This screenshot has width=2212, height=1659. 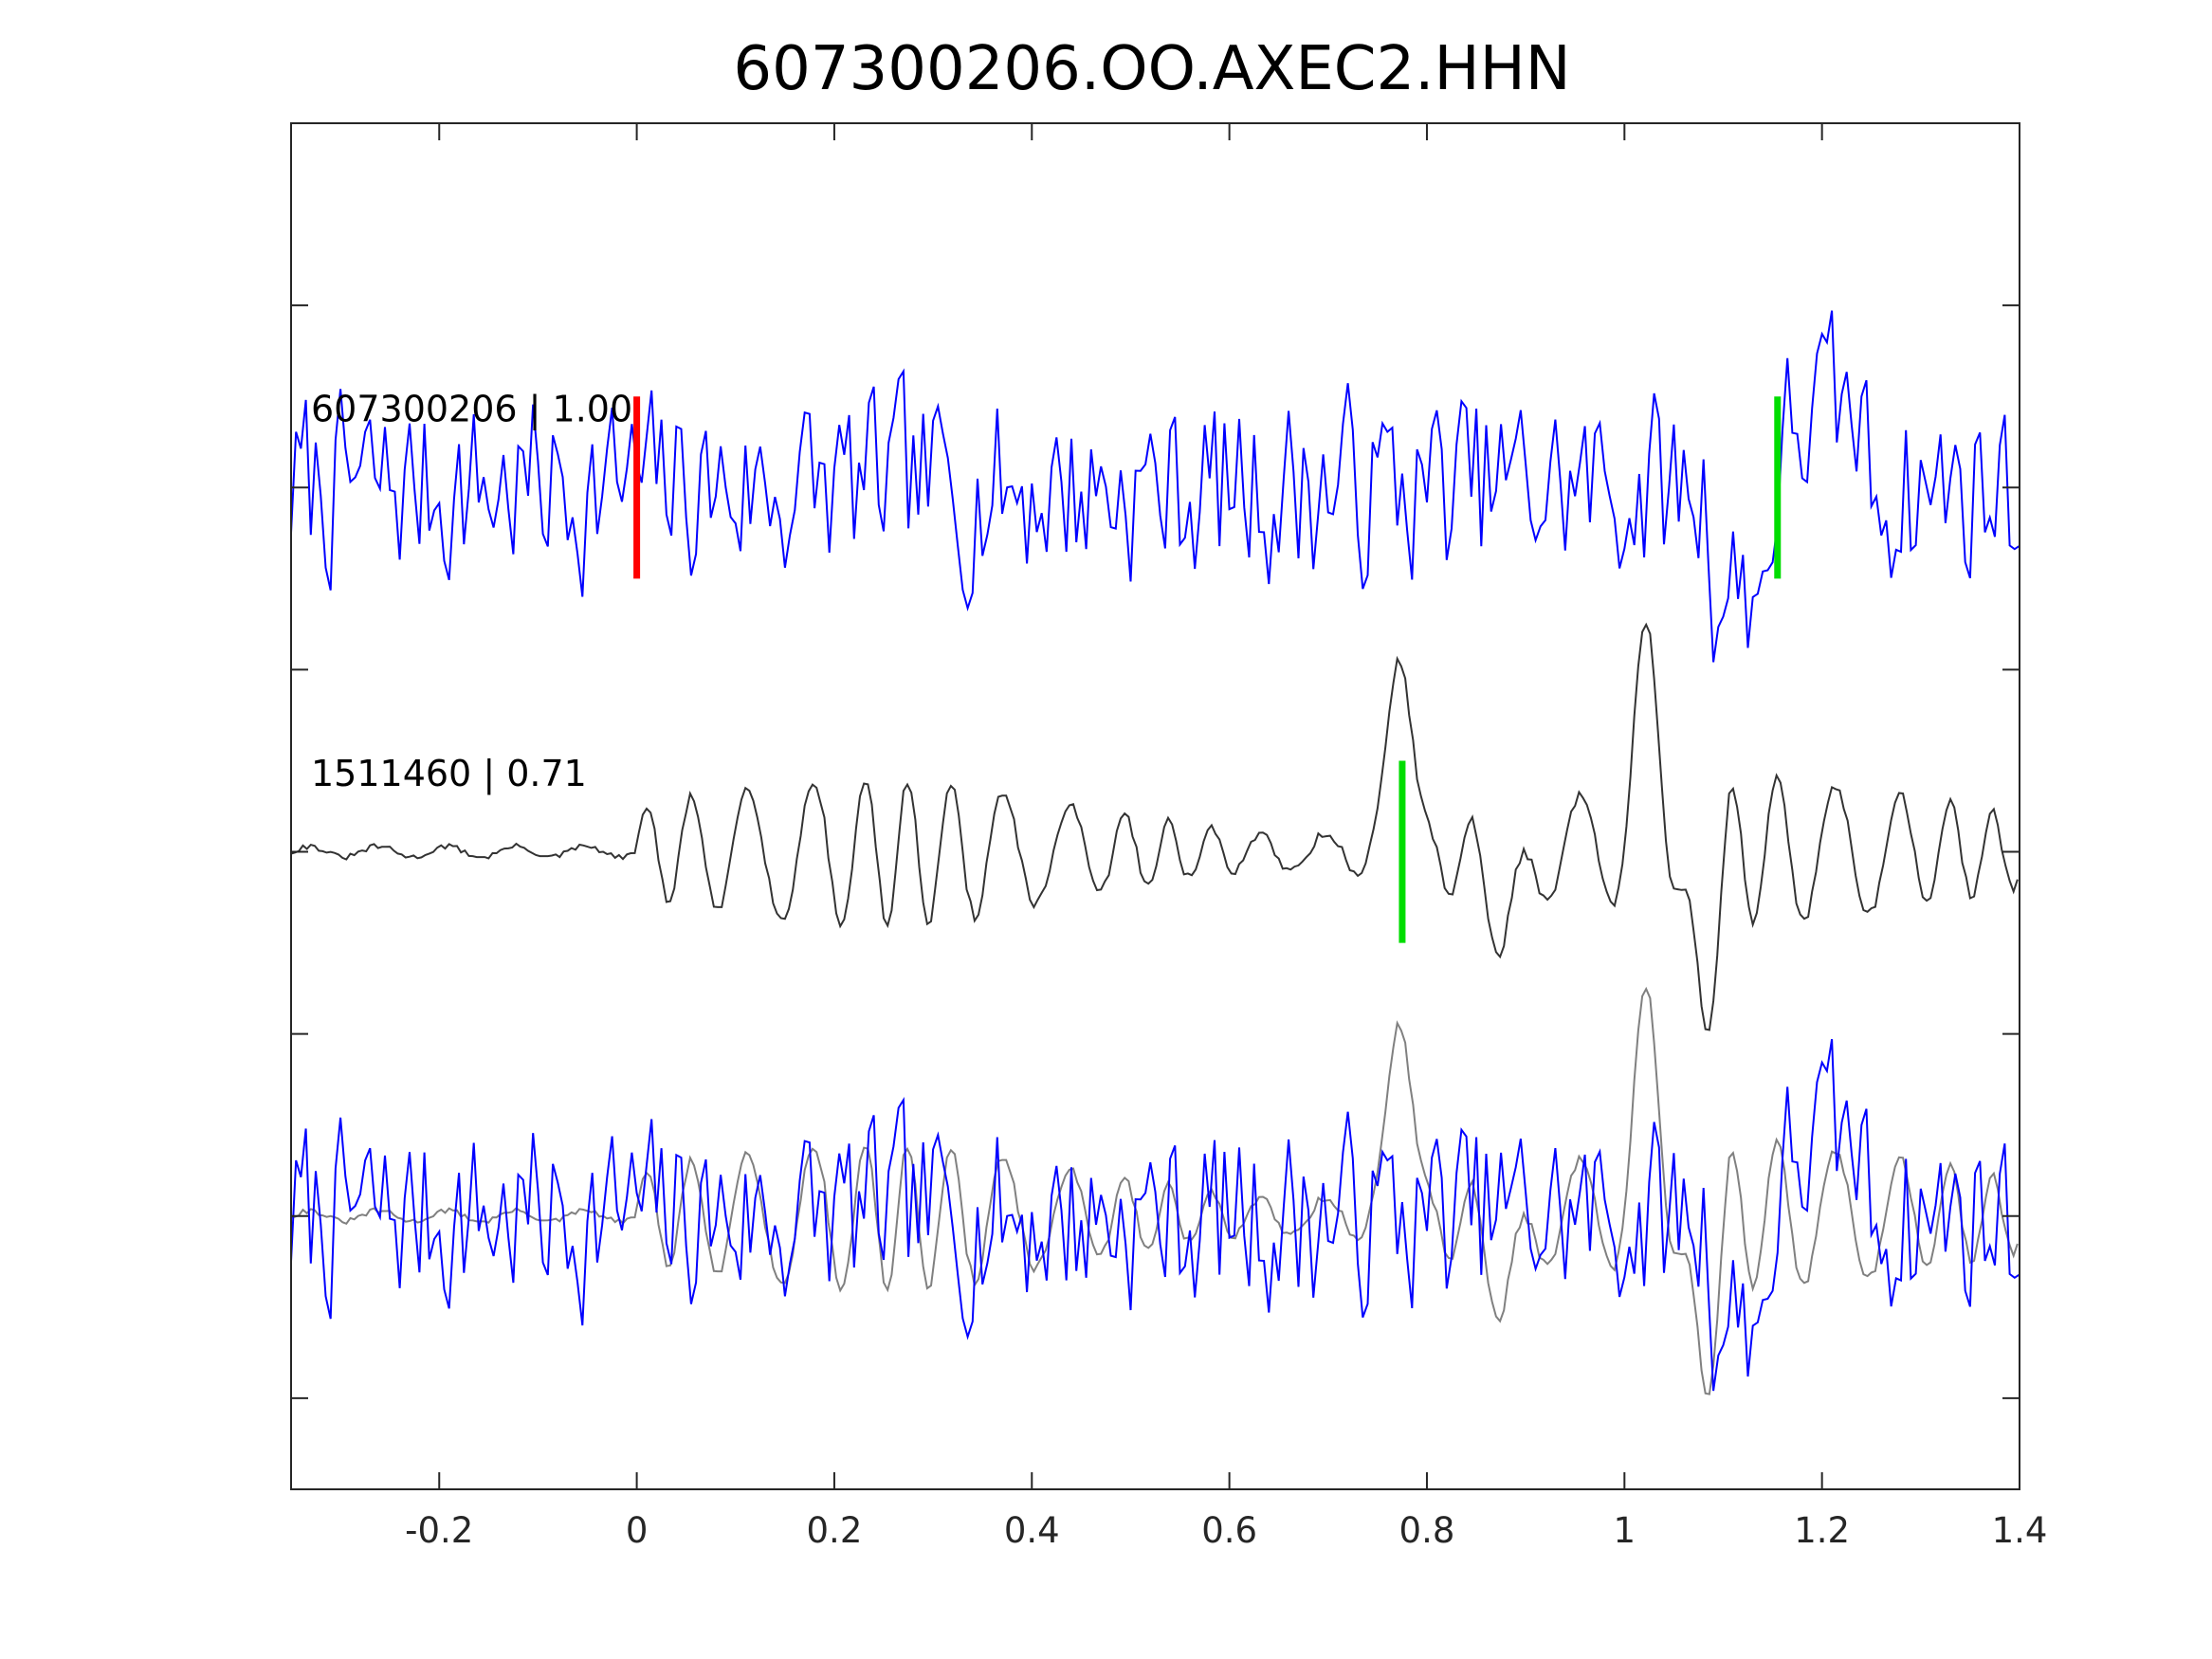 What do you see at coordinates (439, 1530) in the screenshot?
I see `x-tick-label: -0.2` at bounding box center [439, 1530].